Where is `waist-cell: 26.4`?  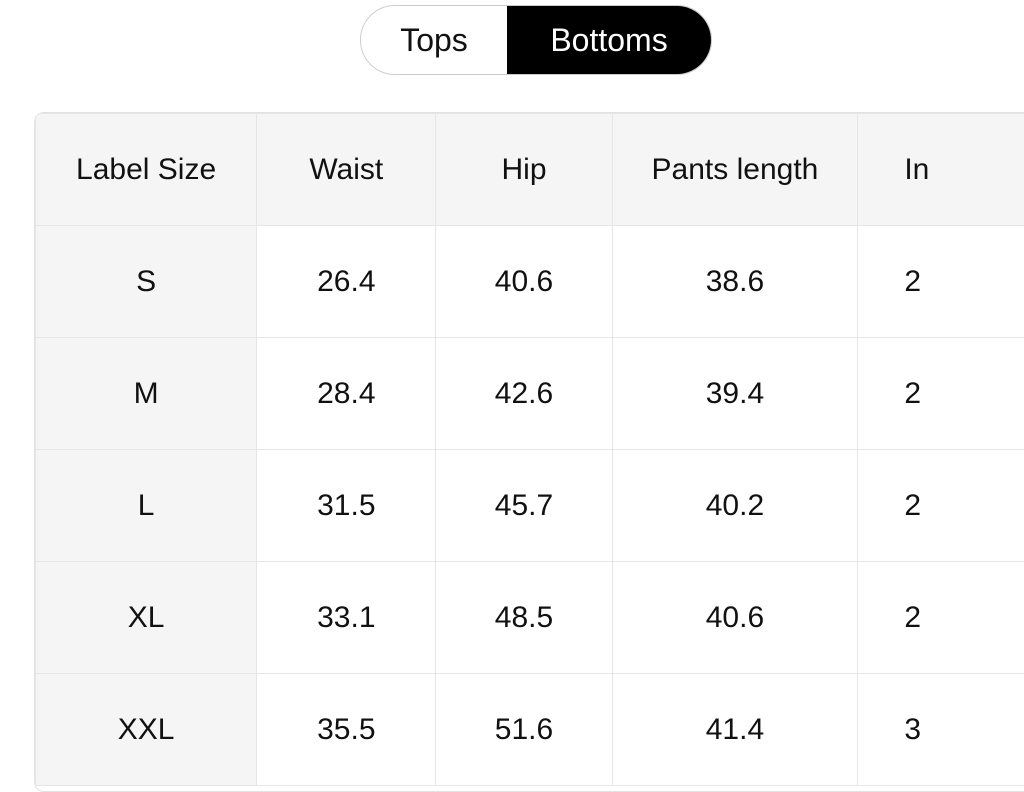
waist-cell: 26.4 is located at coordinates (346, 282).